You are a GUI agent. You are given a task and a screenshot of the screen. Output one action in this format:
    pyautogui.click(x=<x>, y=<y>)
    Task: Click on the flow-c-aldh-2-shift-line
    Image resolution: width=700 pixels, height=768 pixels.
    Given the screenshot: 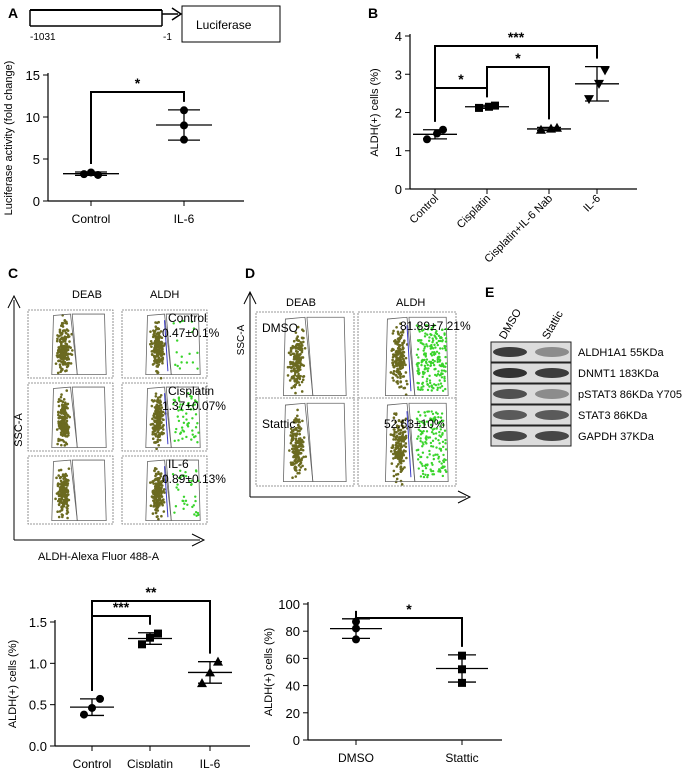 What is the action you would take?
    pyautogui.click(x=166, y=492)
    